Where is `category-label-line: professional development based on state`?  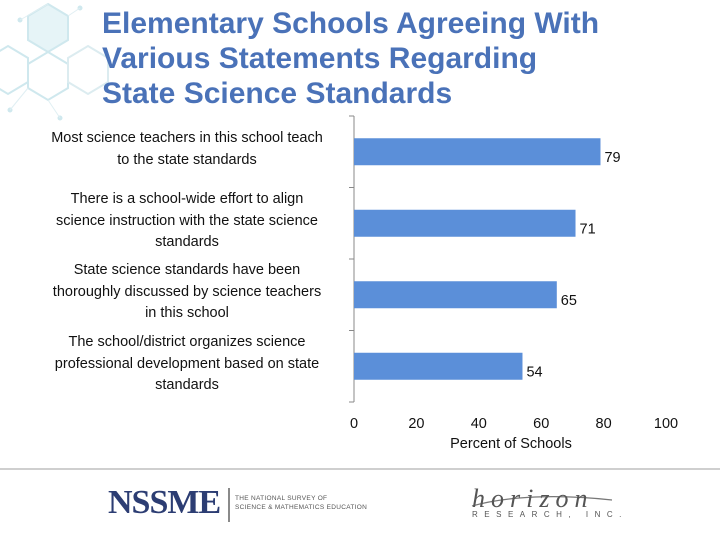 category-label-line: professional development based on state is located at coordinates (187, 363).